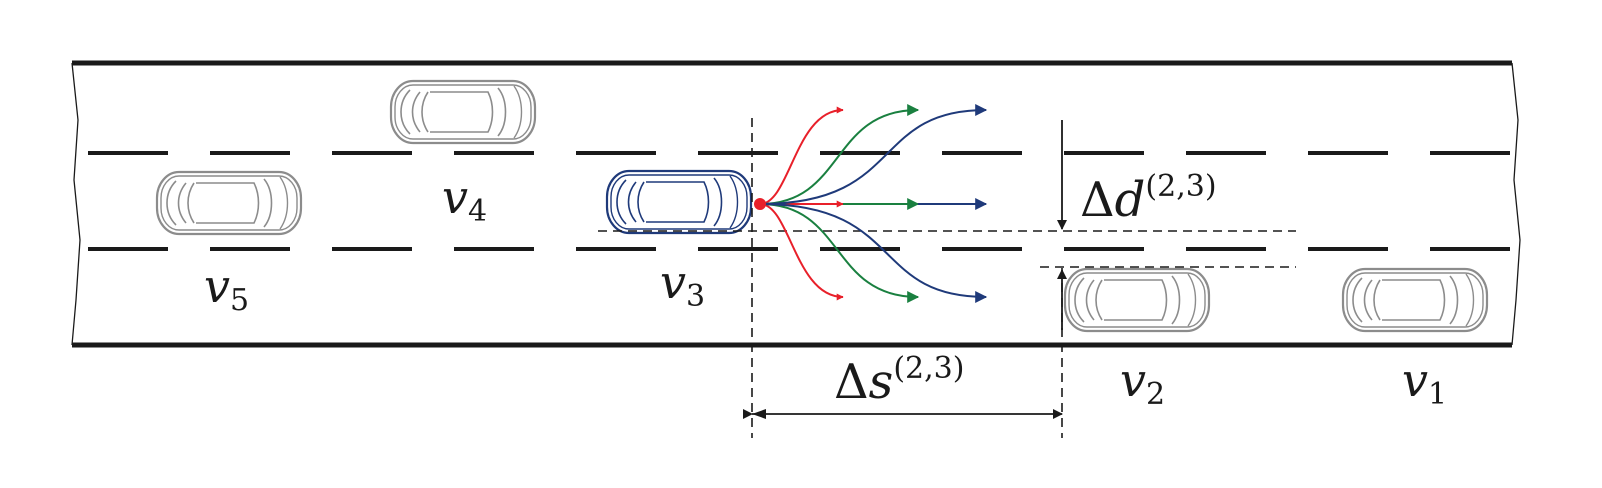  Describe the element at coordinates (759, 414) in the screenshot. I see `delta-s-arrow-left-head` at that location.